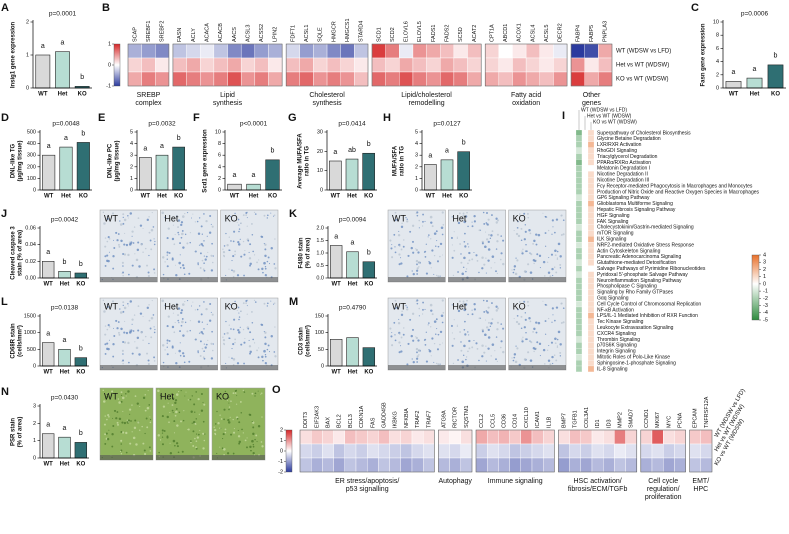 The height and width of the screenshot is (534, 789). What do you see at coordinates (578, 33) in the screenshot?
I see `column-label: FABP4` at bounding box center [578, 33].